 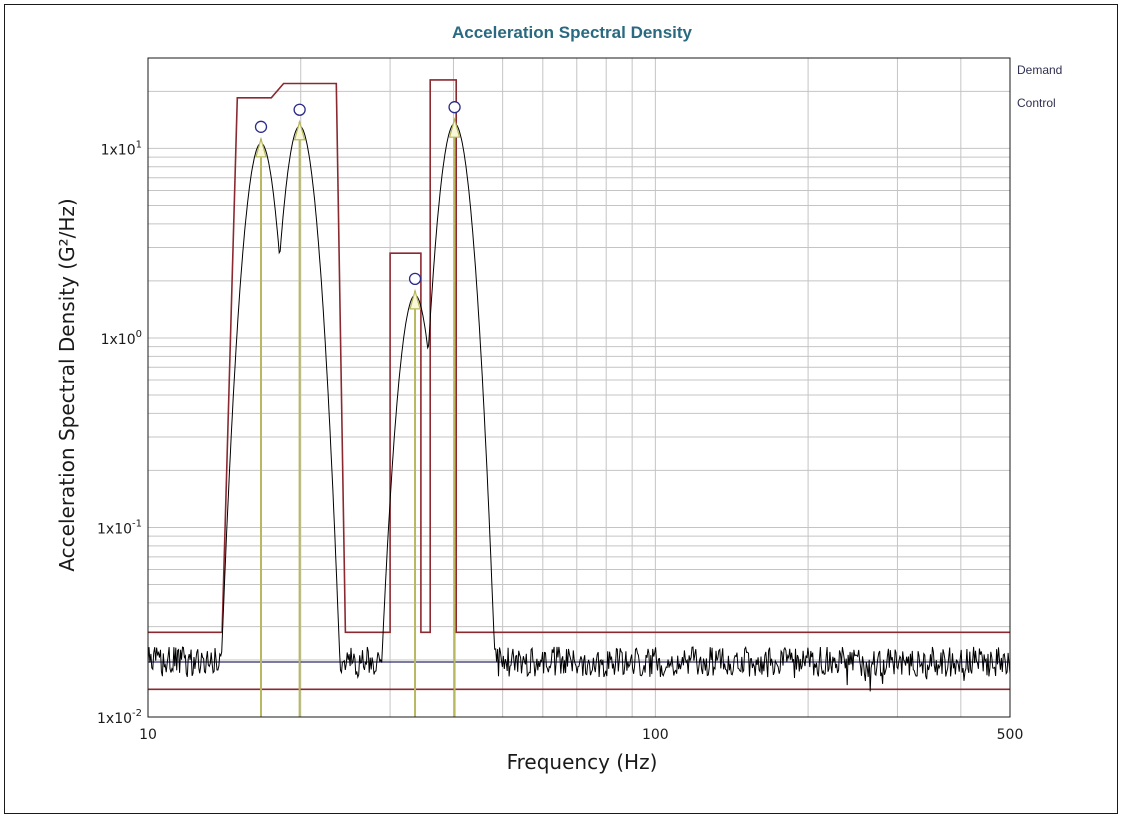 What do you see at coordinates (572, 32) in the screenshot?
I see `chart-title: Acceleration Spectral Density` at bounding box center [572, 32].